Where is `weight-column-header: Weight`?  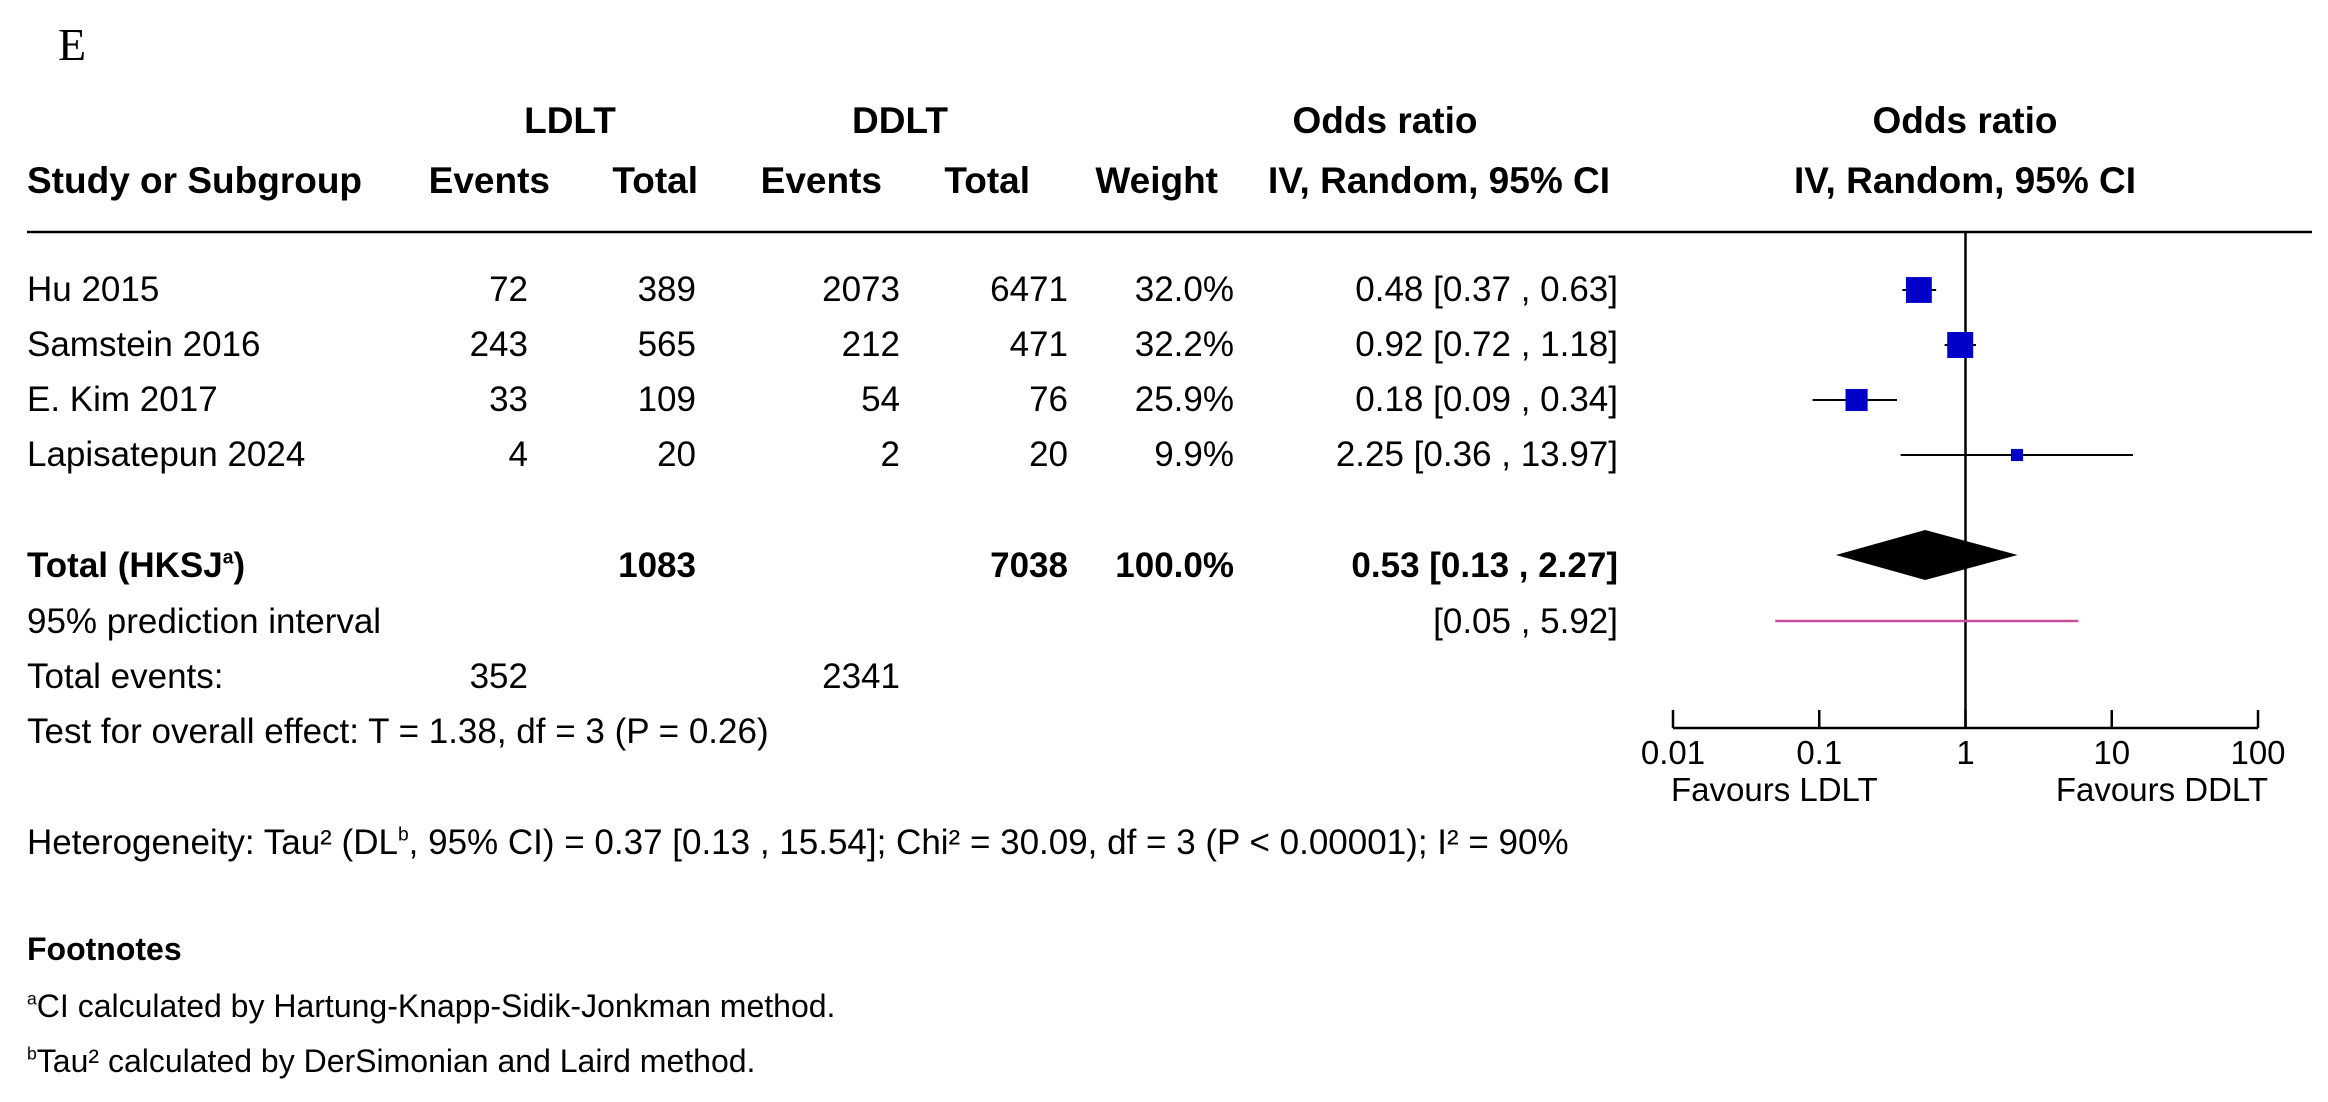 weight-column-header: Weight is located at coordinates (1156, 180).